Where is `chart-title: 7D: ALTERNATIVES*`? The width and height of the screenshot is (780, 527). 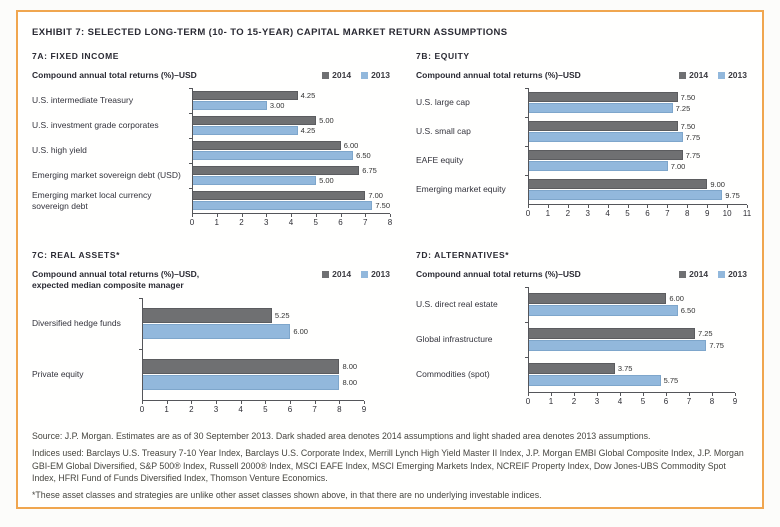
chart-title: 7D: ALTERNATIVES* is located at coordinates (463, 255).